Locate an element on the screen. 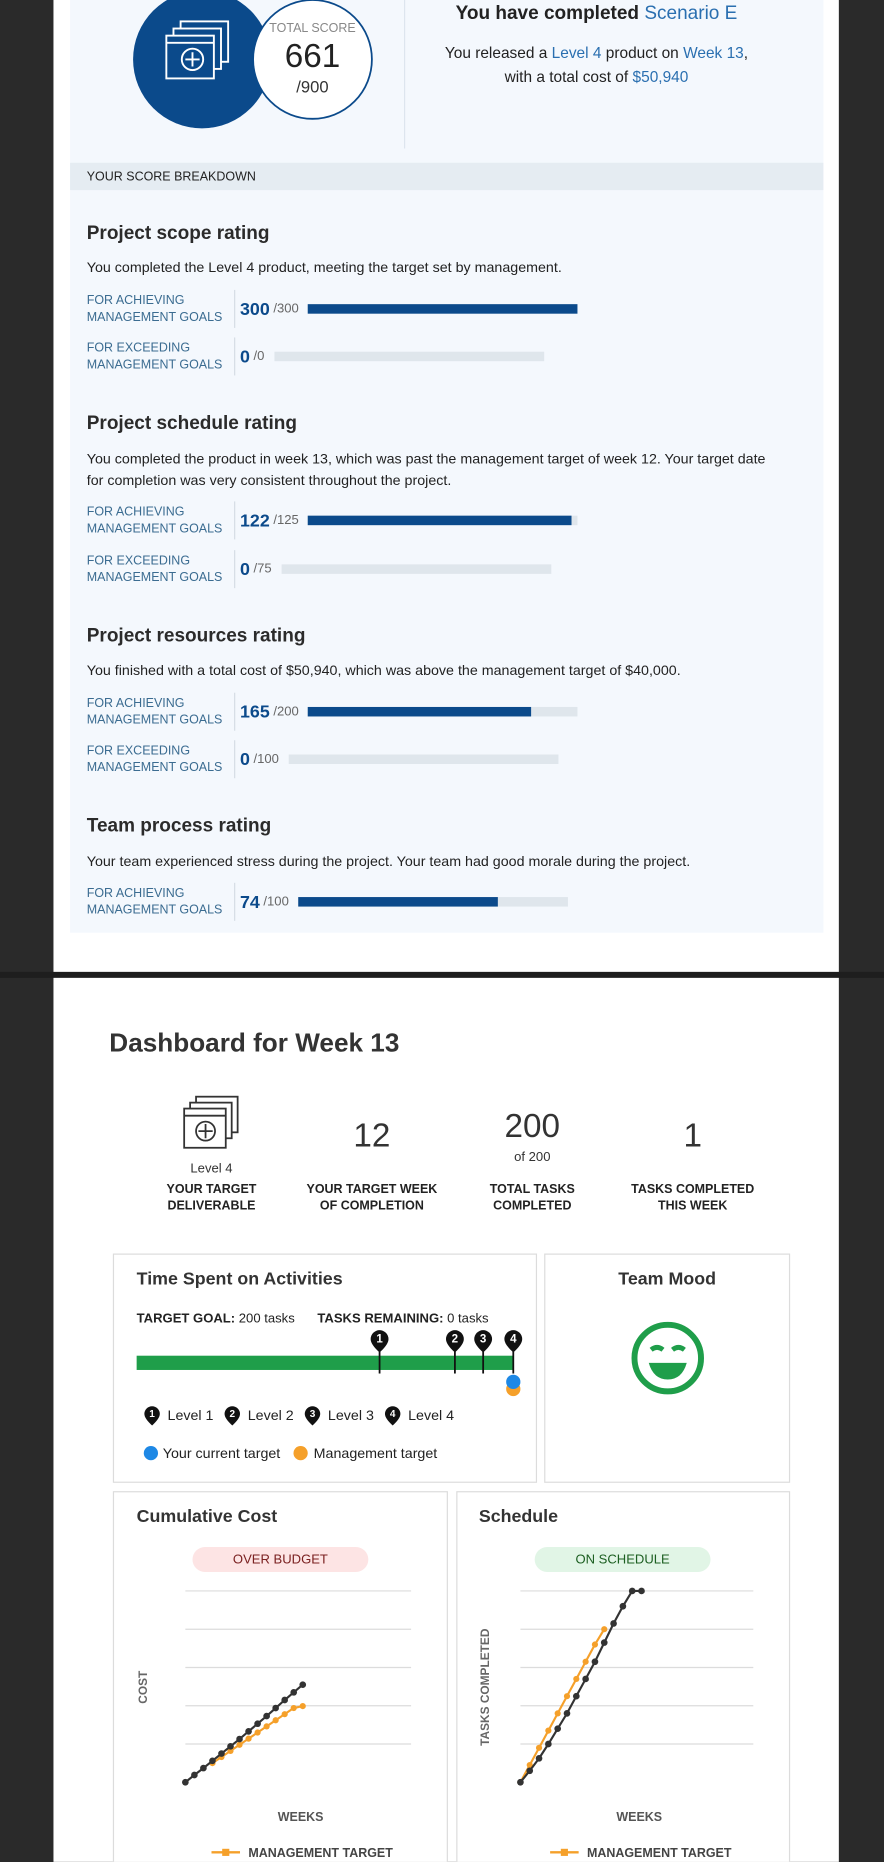 The height and width of the screenshot is (1862, 884). deliverable-icon is located at coordinates (211, 1122).